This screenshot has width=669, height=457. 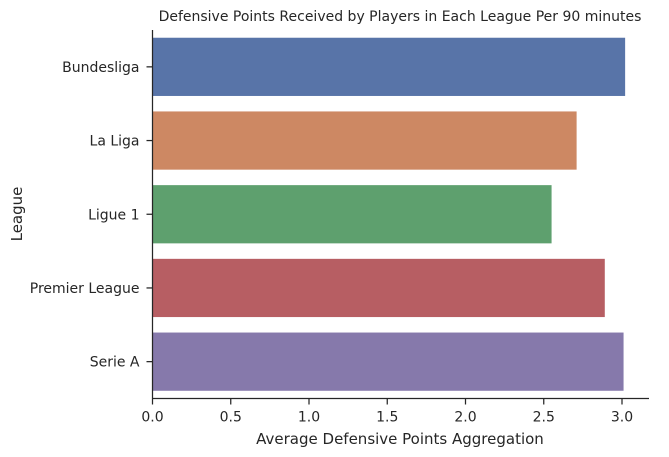 I want to click on bar-premier-league, so click(x=378, y=288).